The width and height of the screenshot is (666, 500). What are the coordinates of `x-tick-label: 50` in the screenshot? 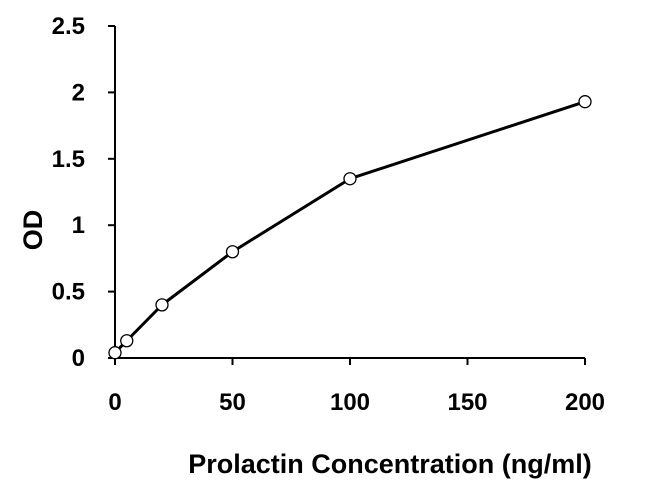 It's located at (232, 402).